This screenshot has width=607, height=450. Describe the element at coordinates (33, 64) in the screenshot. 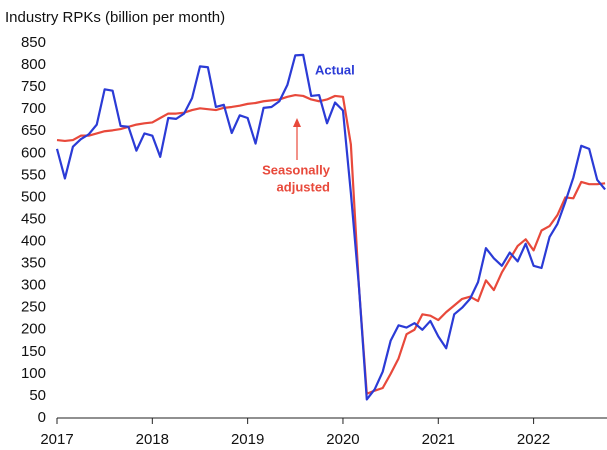

I see `y-tick-label: 800` at that location.